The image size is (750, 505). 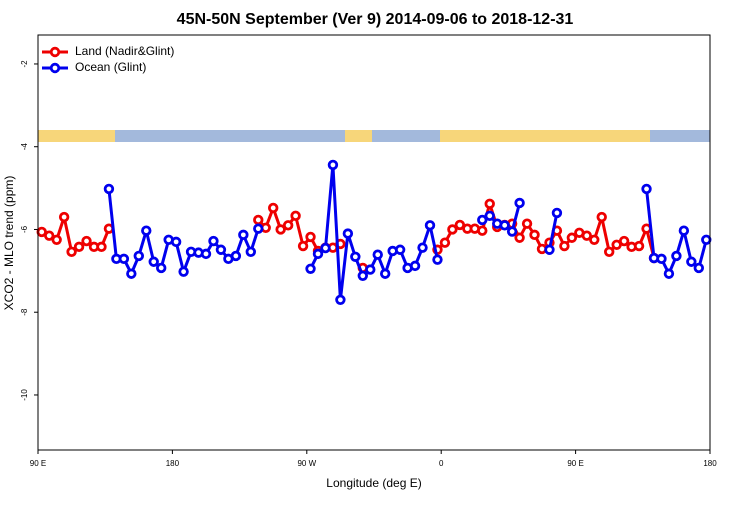 What do you see at coordinates (24, 147) in the screenshot?
I see `y-tick-label: -4` at bounding box center [24, 147].